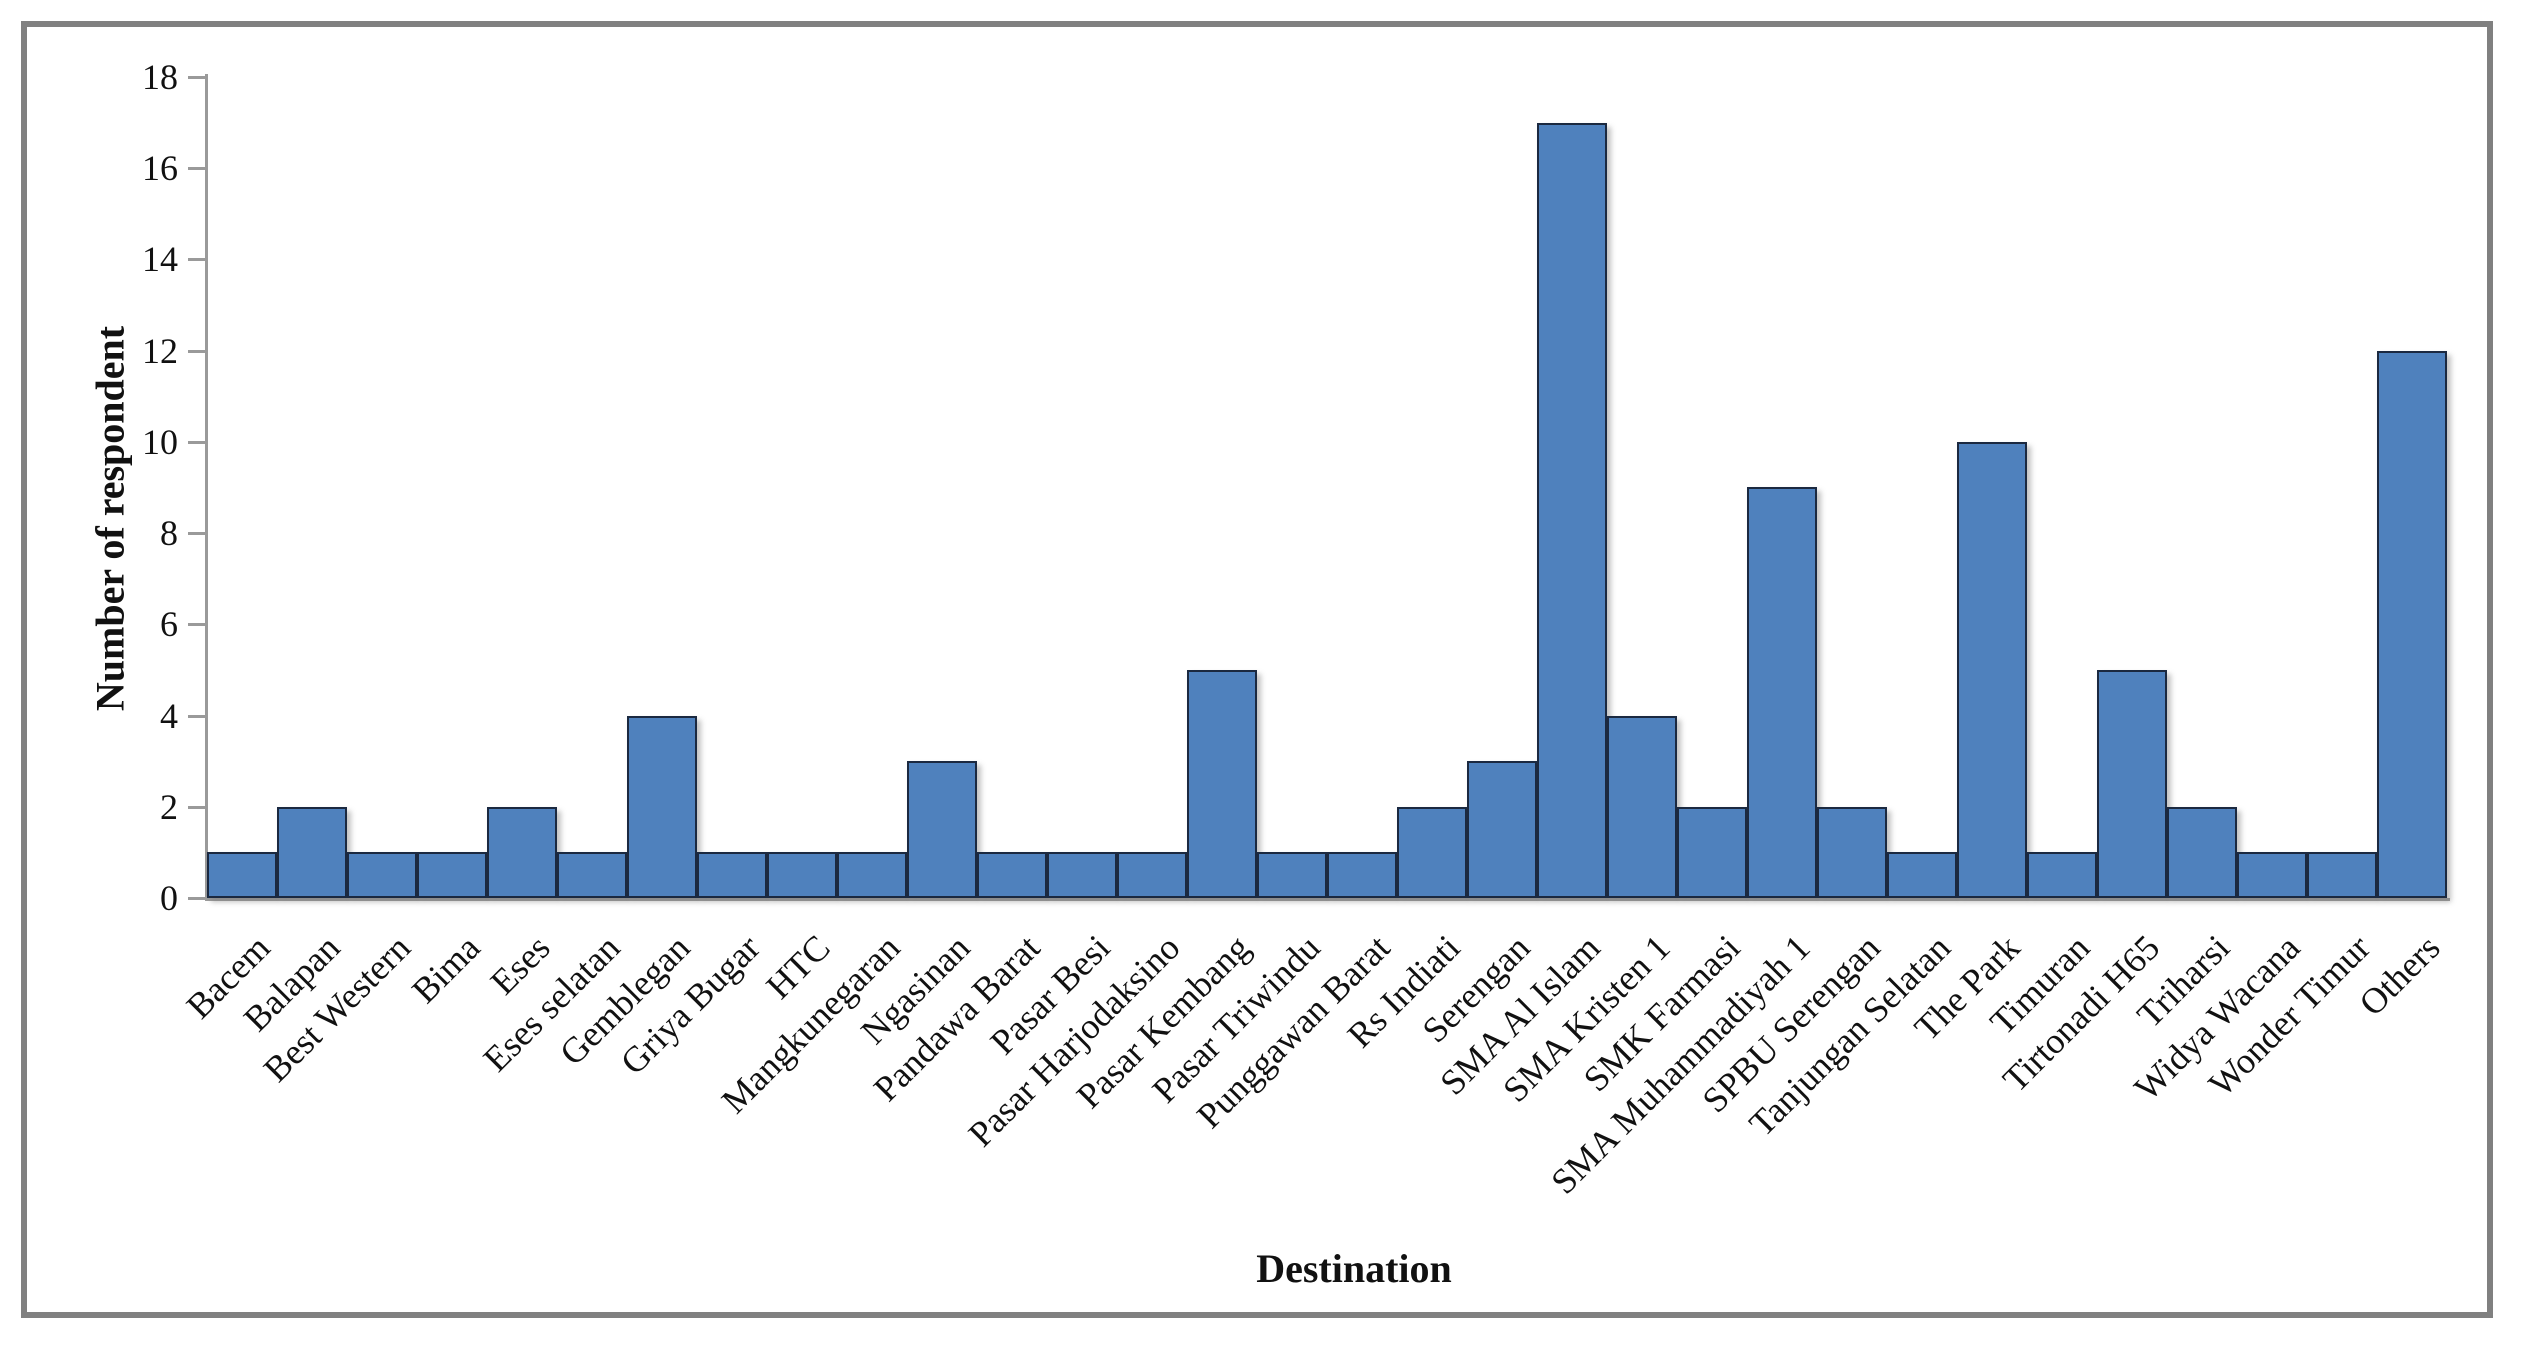 This screenshot has height=1347, width=2526. Describe the element at coordinates (160, 77) in the screenshot. I see `y-tick-label: 18` at that location.